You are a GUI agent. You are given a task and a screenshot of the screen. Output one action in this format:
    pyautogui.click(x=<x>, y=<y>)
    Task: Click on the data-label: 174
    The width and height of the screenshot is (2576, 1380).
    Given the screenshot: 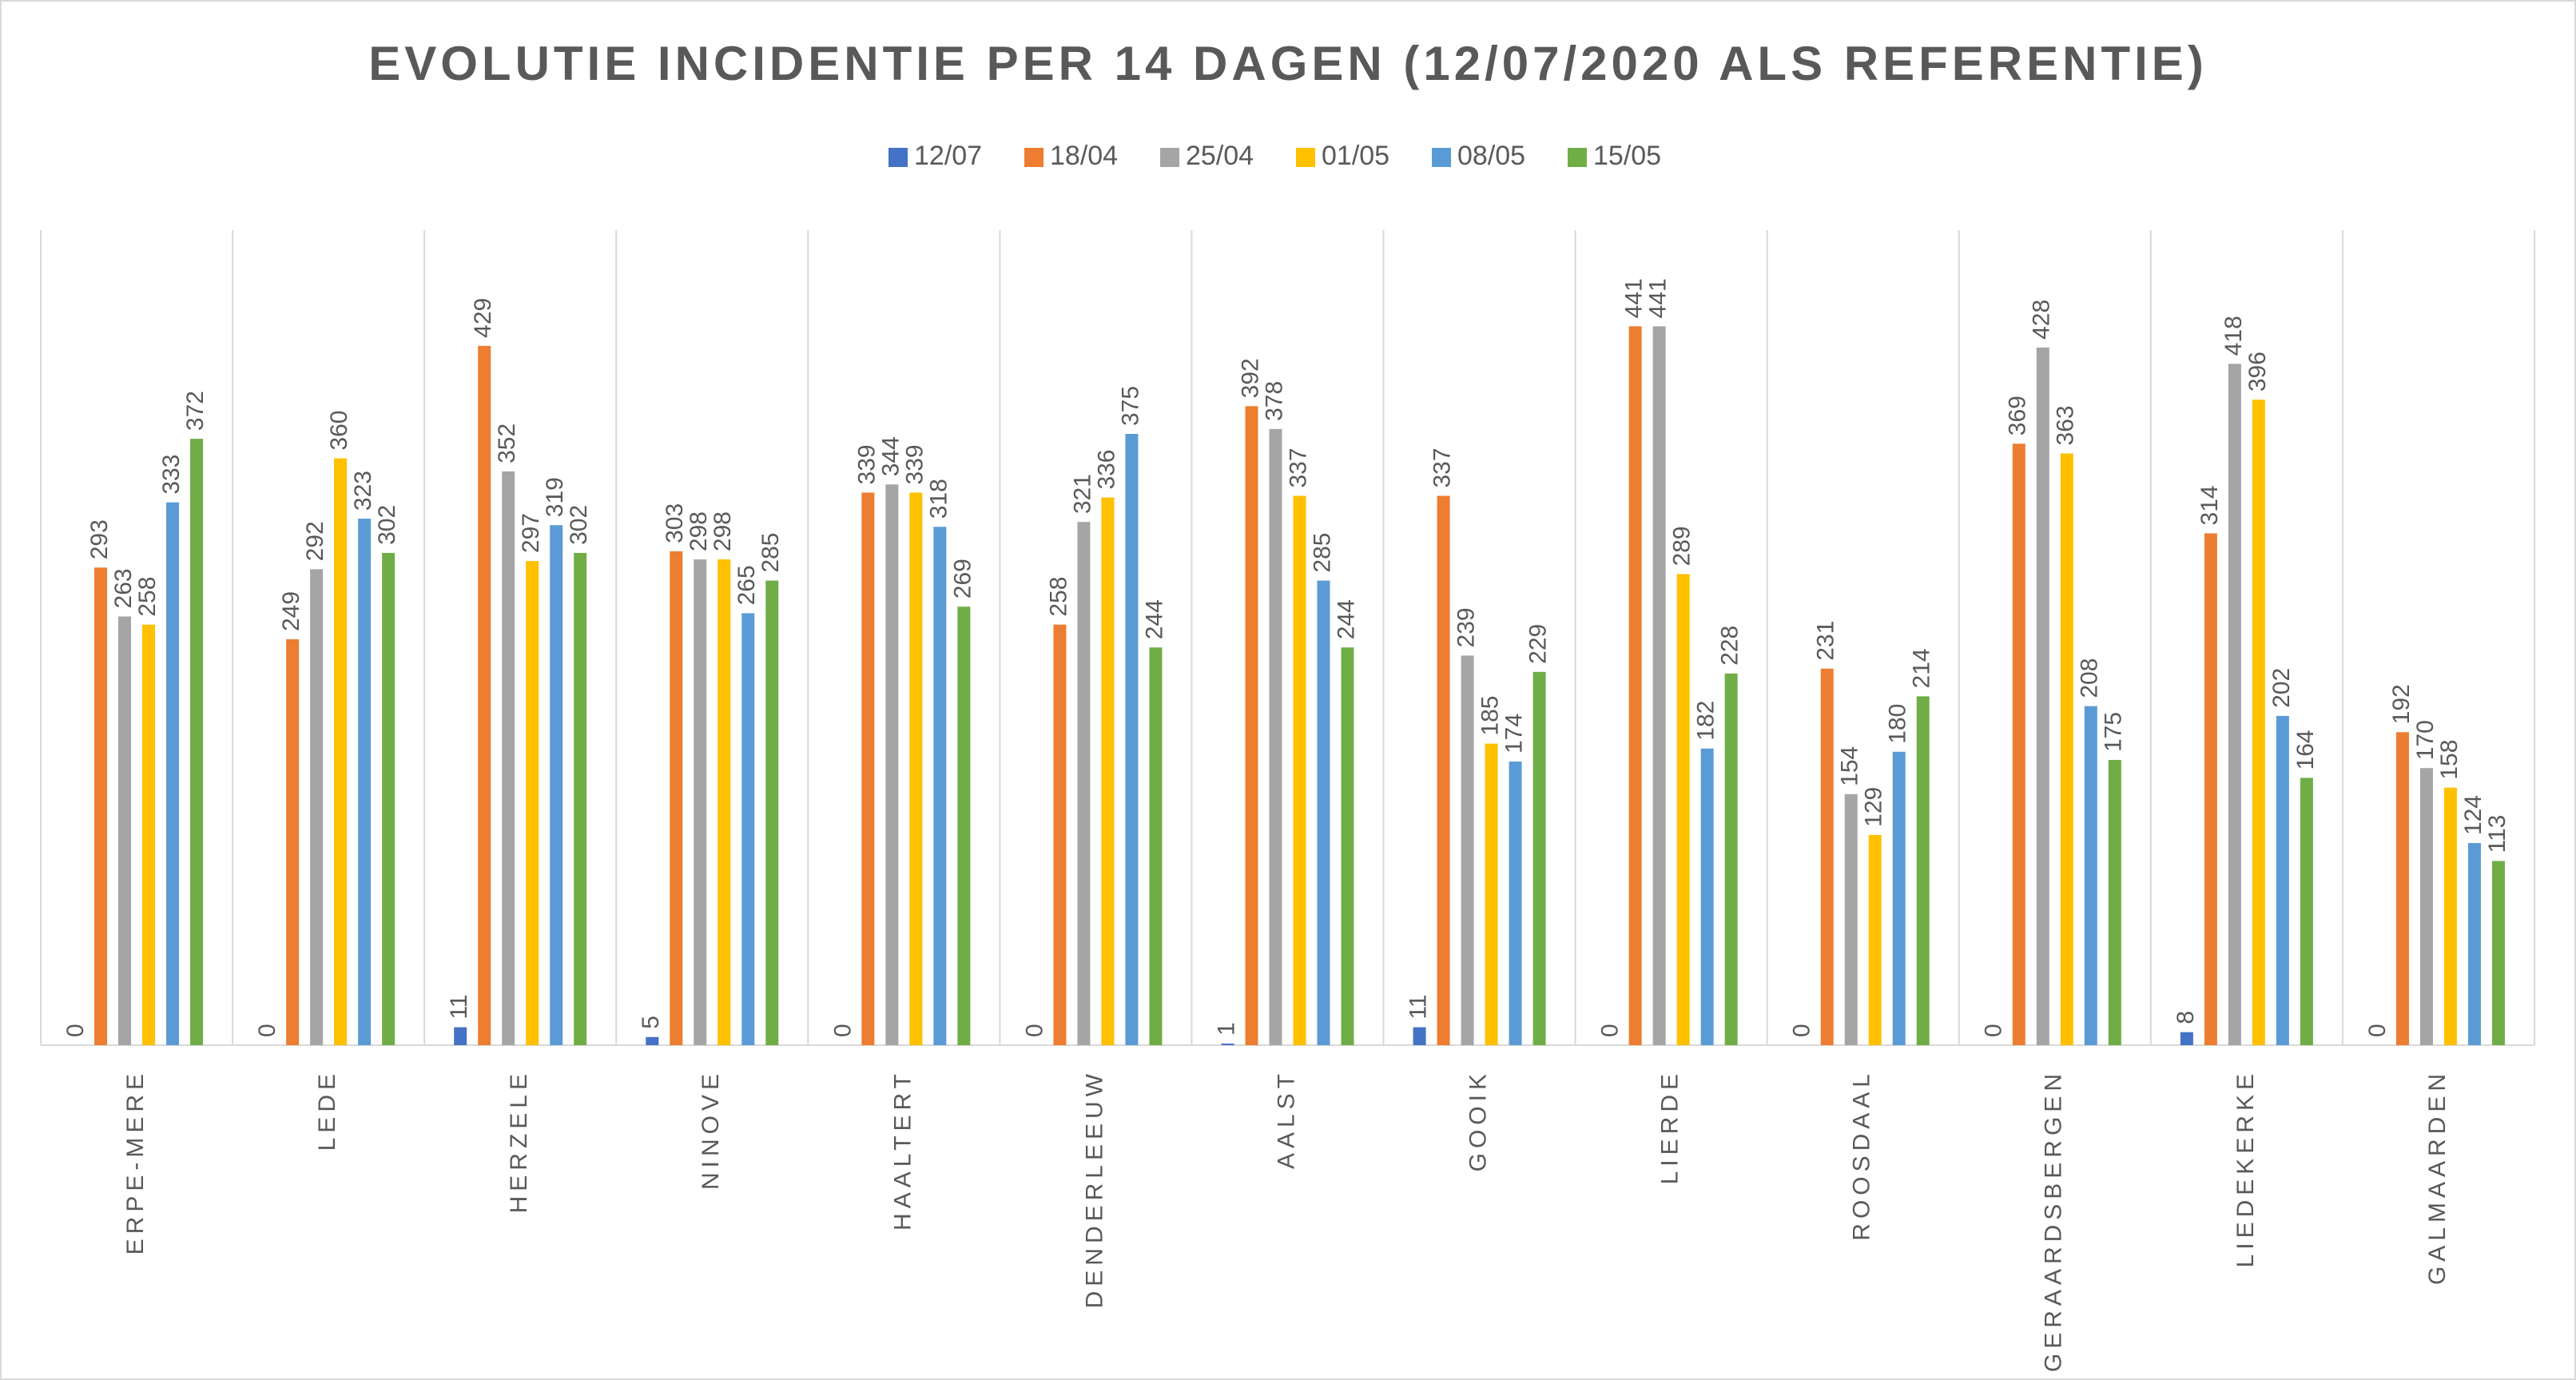 What is the action you would take?
    pyautogui.click(x=1514, y=734)
    